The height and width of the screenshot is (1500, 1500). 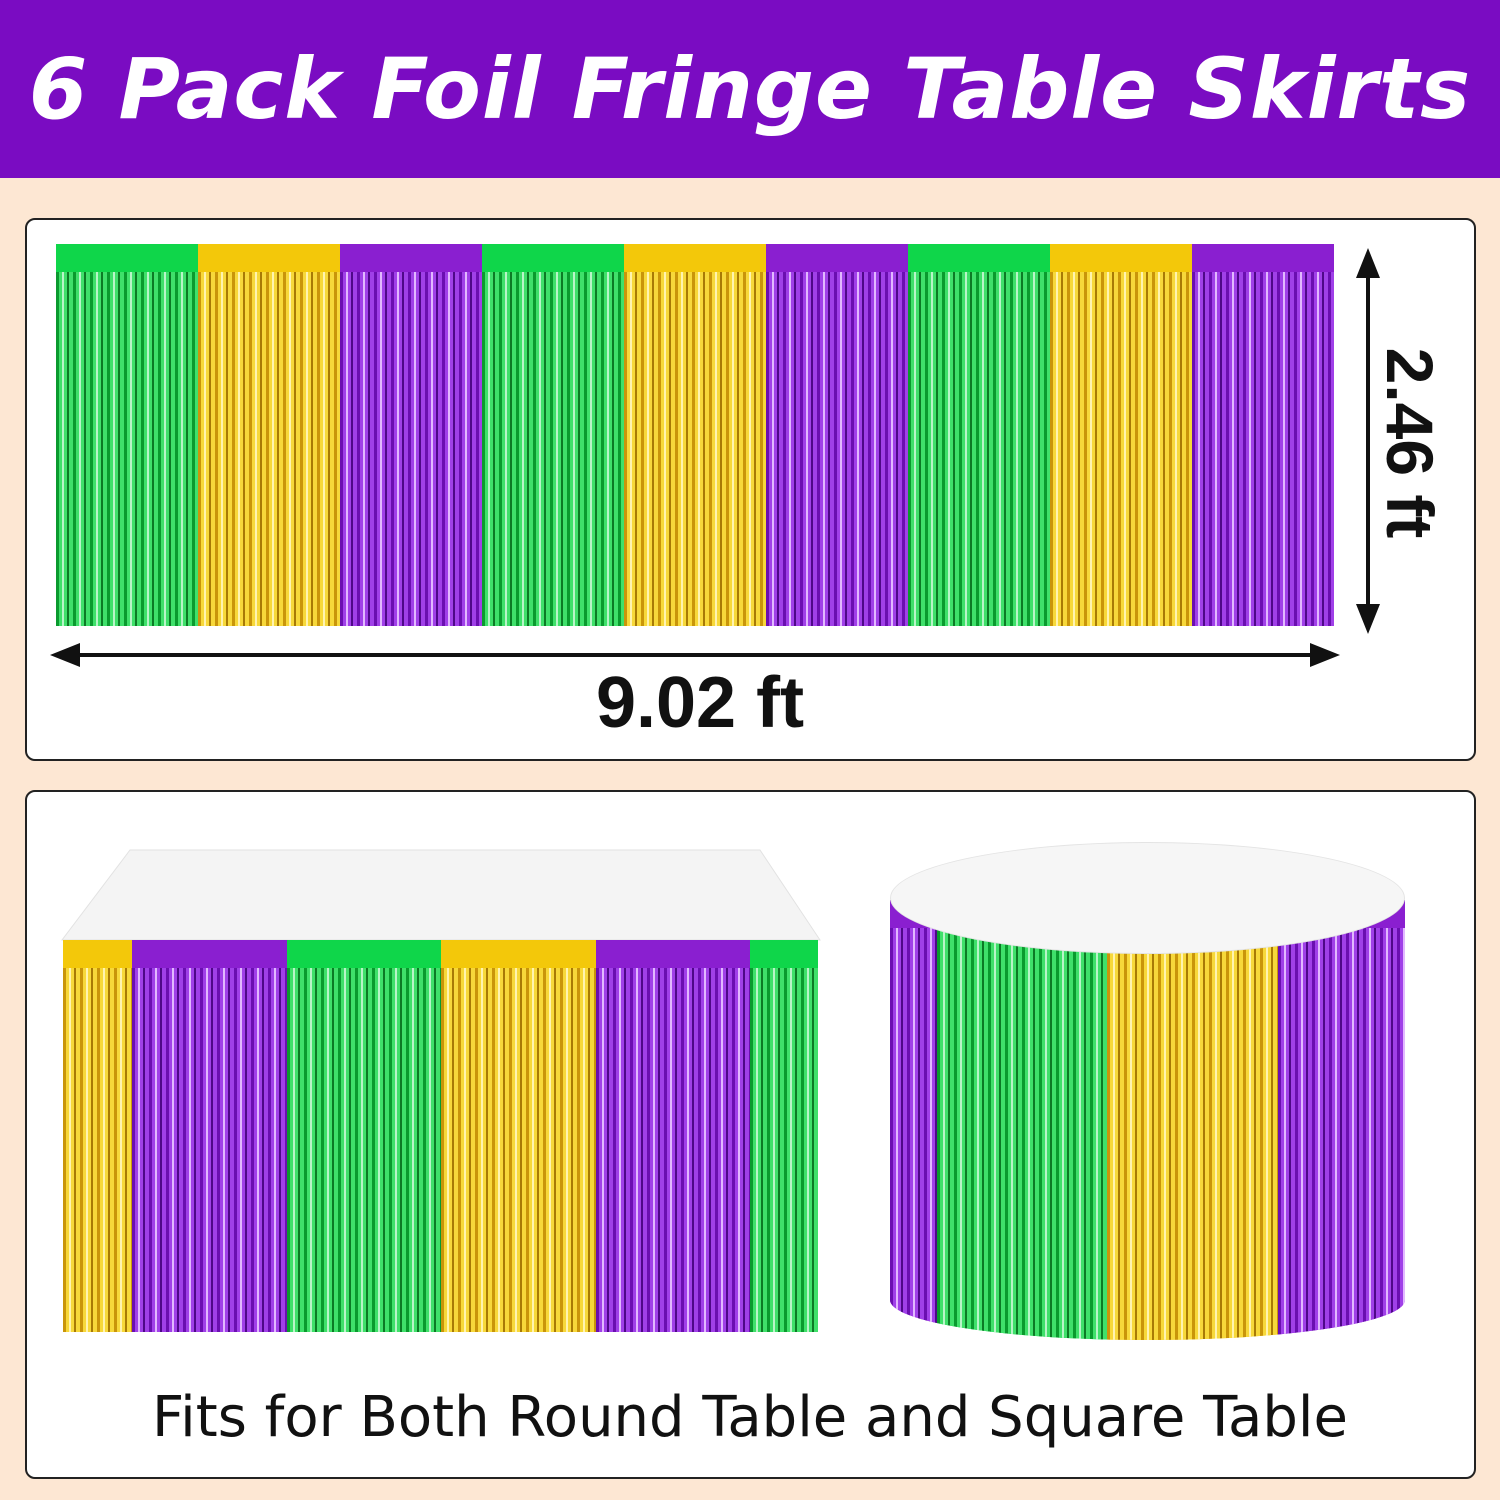 I want to click on title-banner: 6 Pack Foil Fringe Table Skirts, so click(x=750, y=89).